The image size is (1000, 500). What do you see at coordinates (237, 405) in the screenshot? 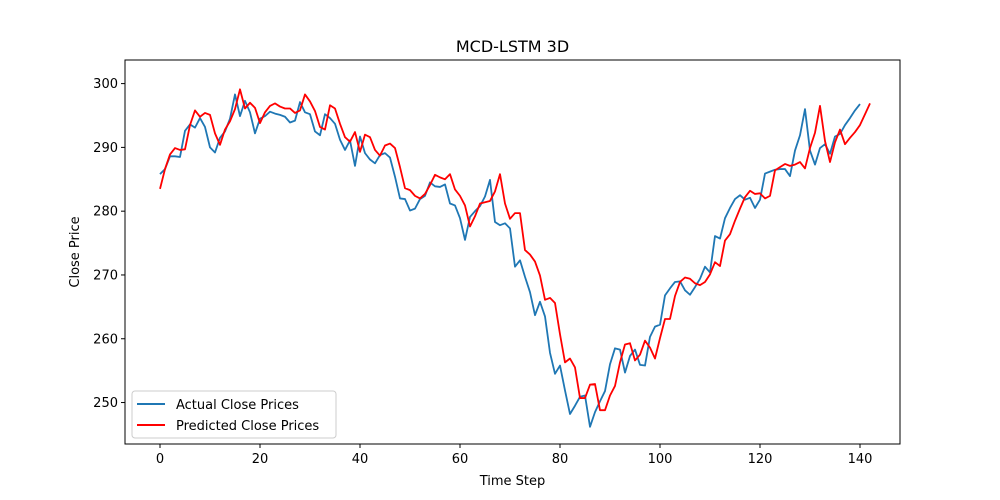
I see `legend-label-actual: Actual Close Prices` at bounding box center [237, 405].